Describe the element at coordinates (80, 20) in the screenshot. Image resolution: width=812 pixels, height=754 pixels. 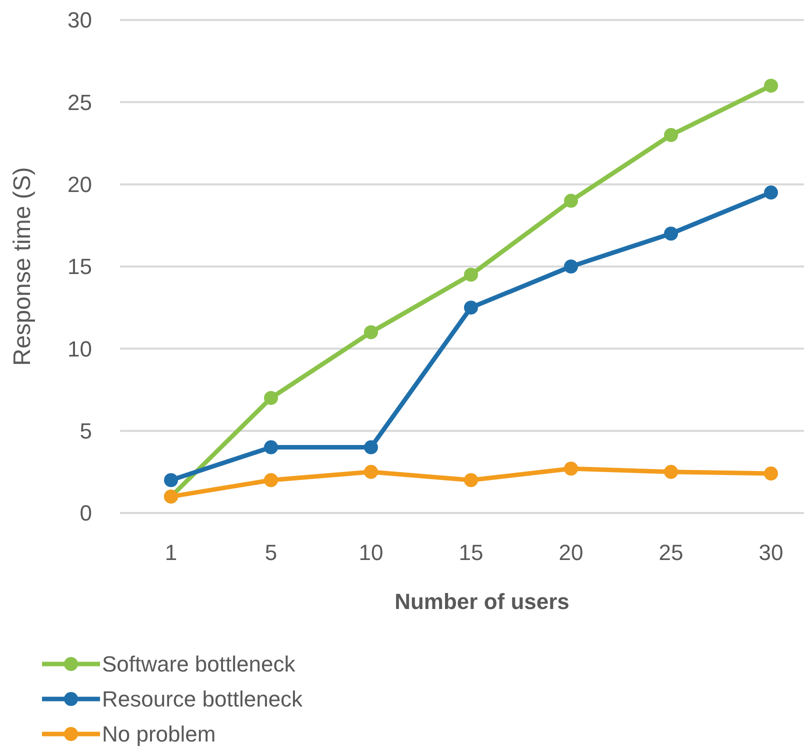
I see `y-tick-label: 30` at that location.